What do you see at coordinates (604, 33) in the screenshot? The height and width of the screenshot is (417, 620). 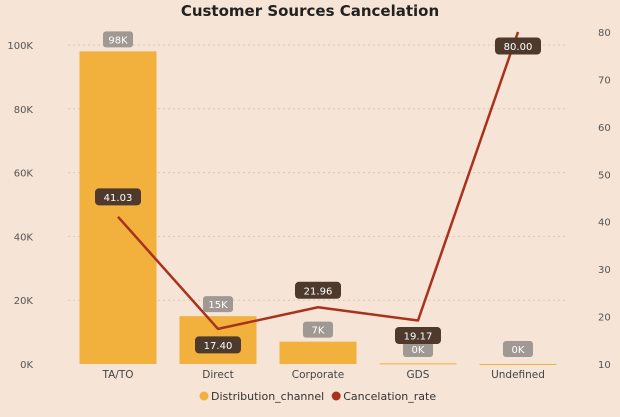 I see `right-tick-label: 80` at bounding box center [604, 33].